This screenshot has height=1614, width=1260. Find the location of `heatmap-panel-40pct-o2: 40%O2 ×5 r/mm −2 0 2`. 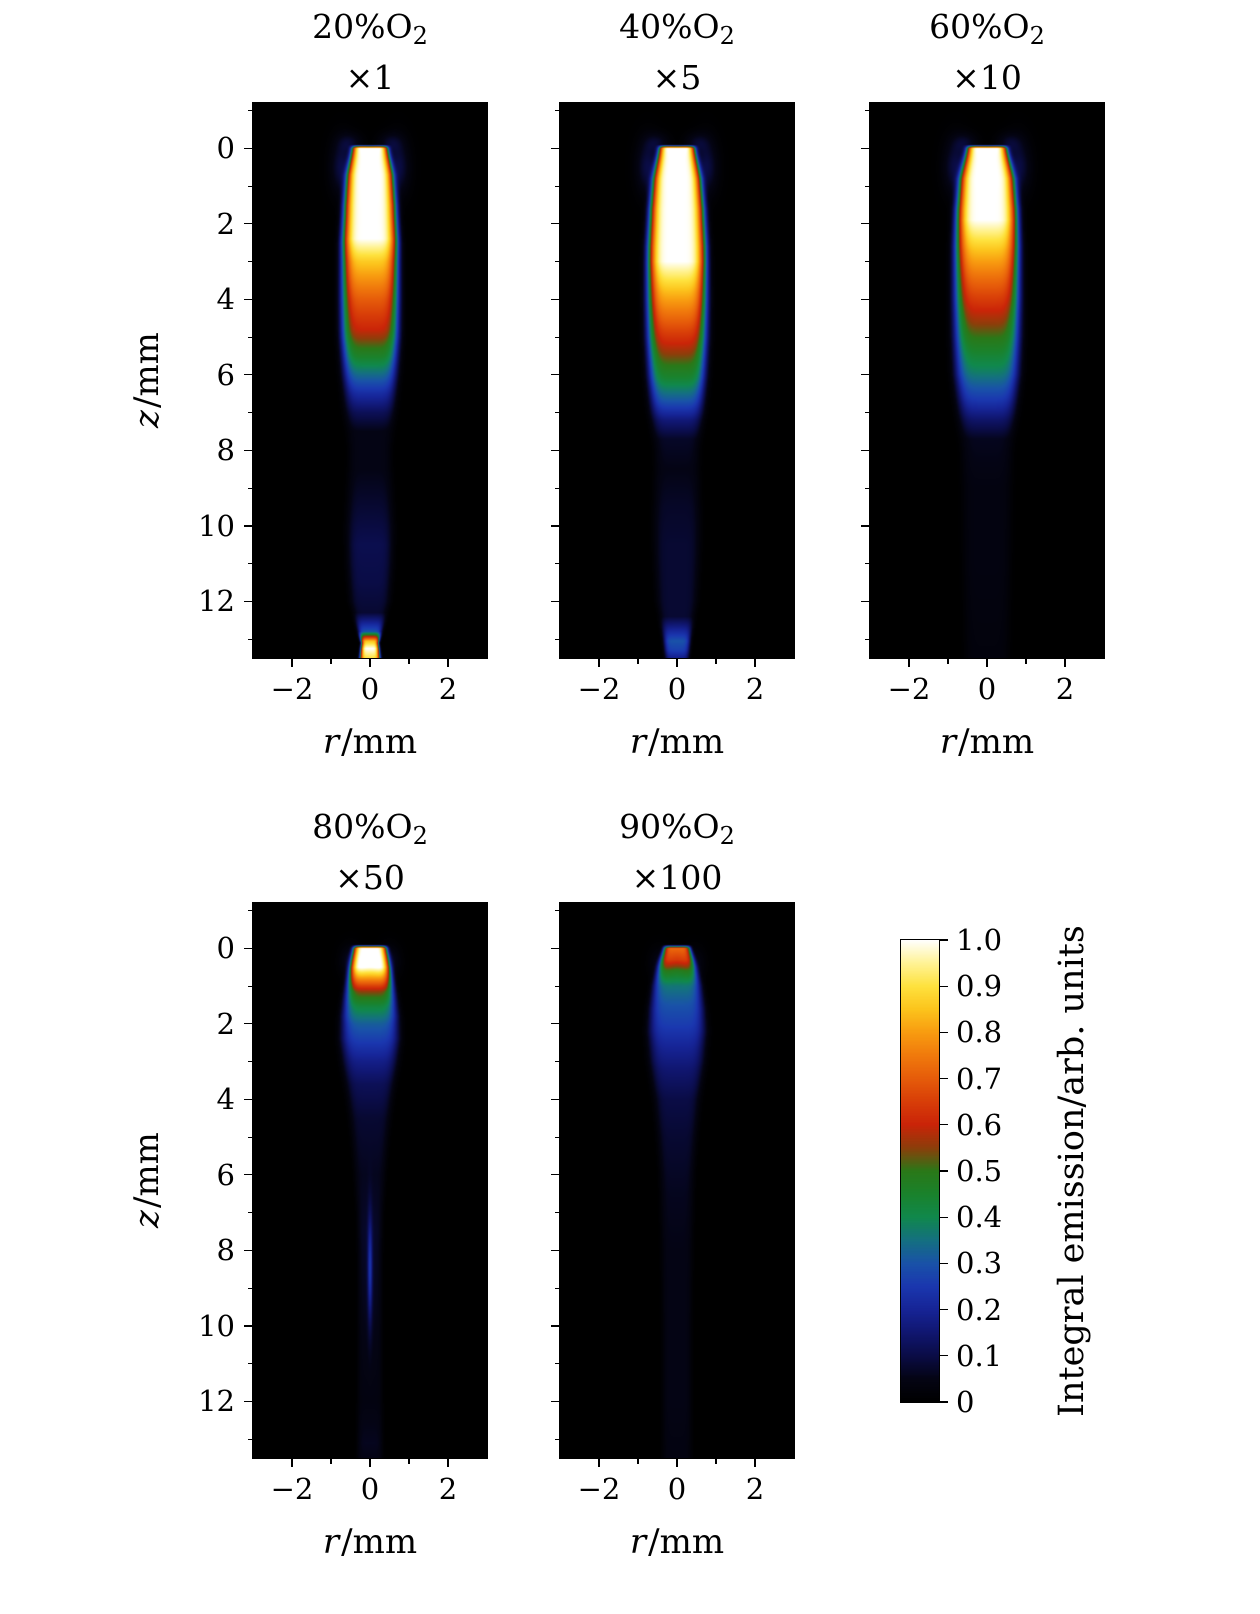

heatmap-panel-40pct-o2: 40%O2 ×5 r/mm −2 0 2 is located at coordinates (673, 384).